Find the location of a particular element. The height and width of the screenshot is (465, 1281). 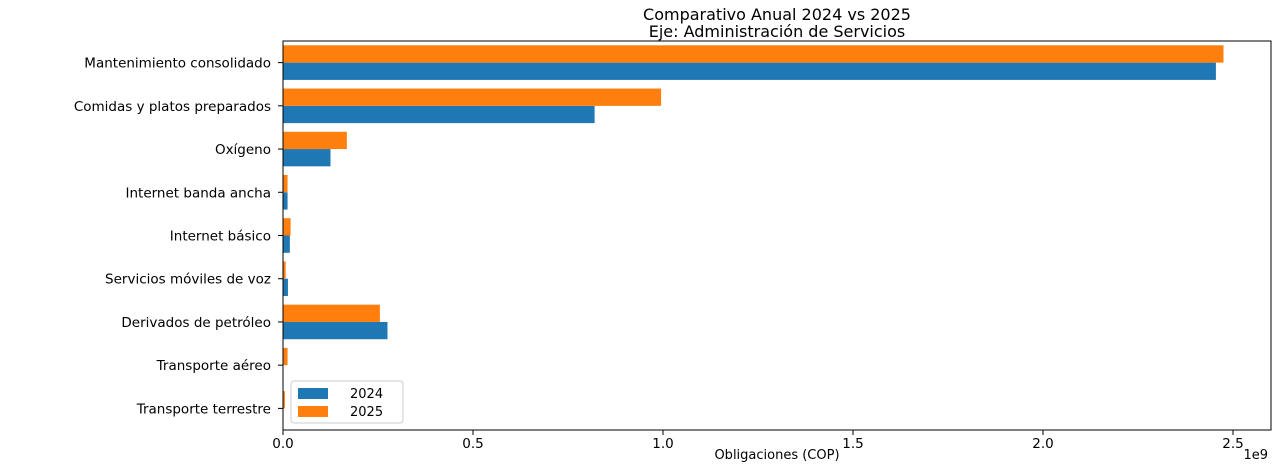

y-tick-label: Transporte aéreo is located at coordinates (213, 366).